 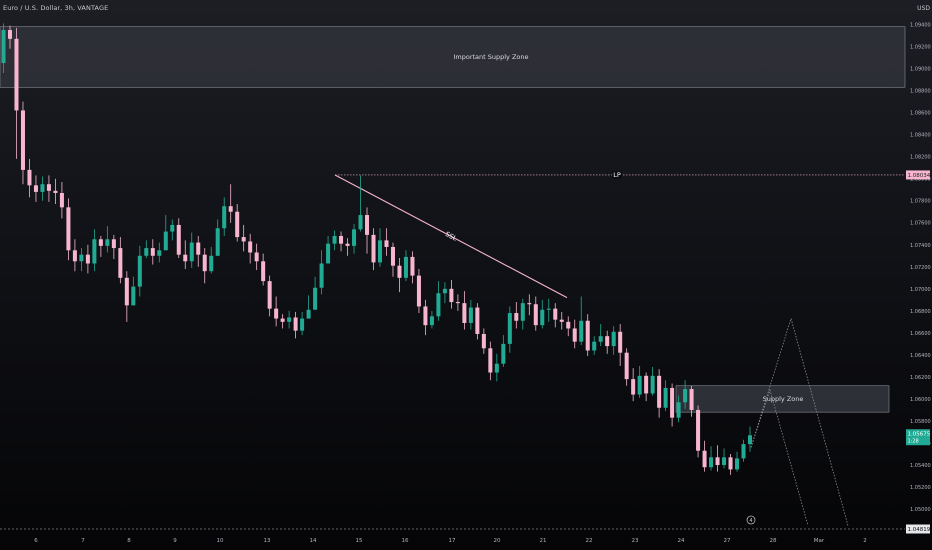 What do you see at coordinates (751, 520) in the screenshot?
I see `event-marker: 4` at bounding box center [751, 520].